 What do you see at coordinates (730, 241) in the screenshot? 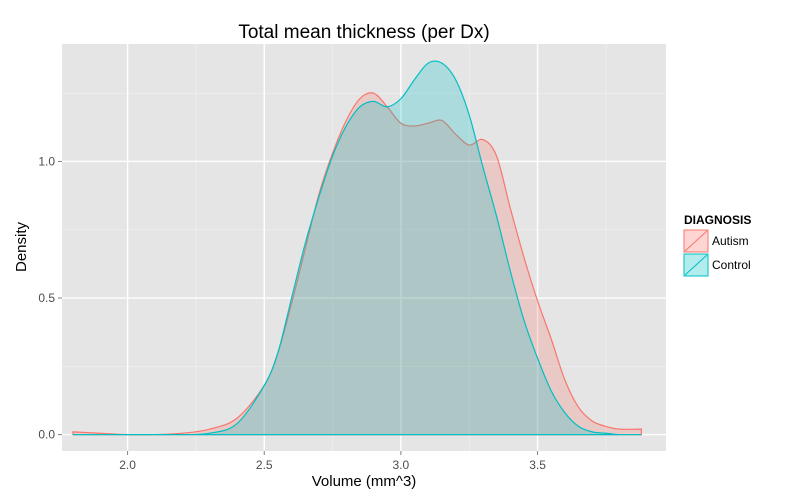
I see `legend-label-autism: Autism` at bounding box center [730, 241].